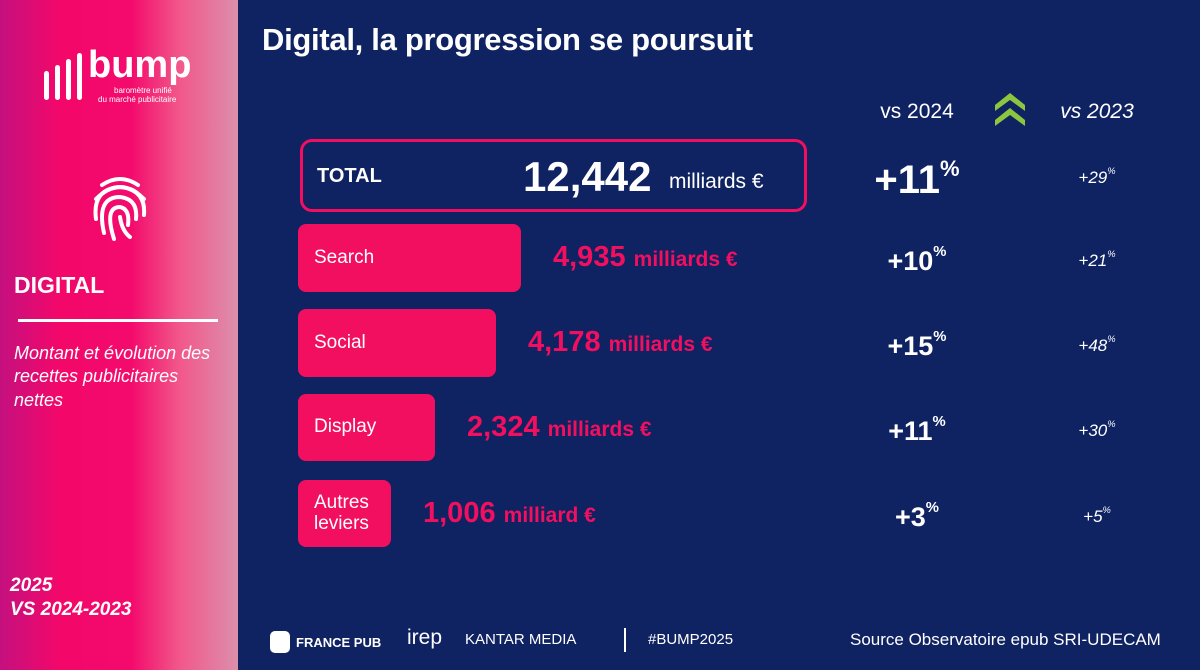 This screenshot has height=670, width=1200. Describe the element at coordinates (325, 642) in the screenshot. I see `footer-francepub: FRANCE PUB` at that location.